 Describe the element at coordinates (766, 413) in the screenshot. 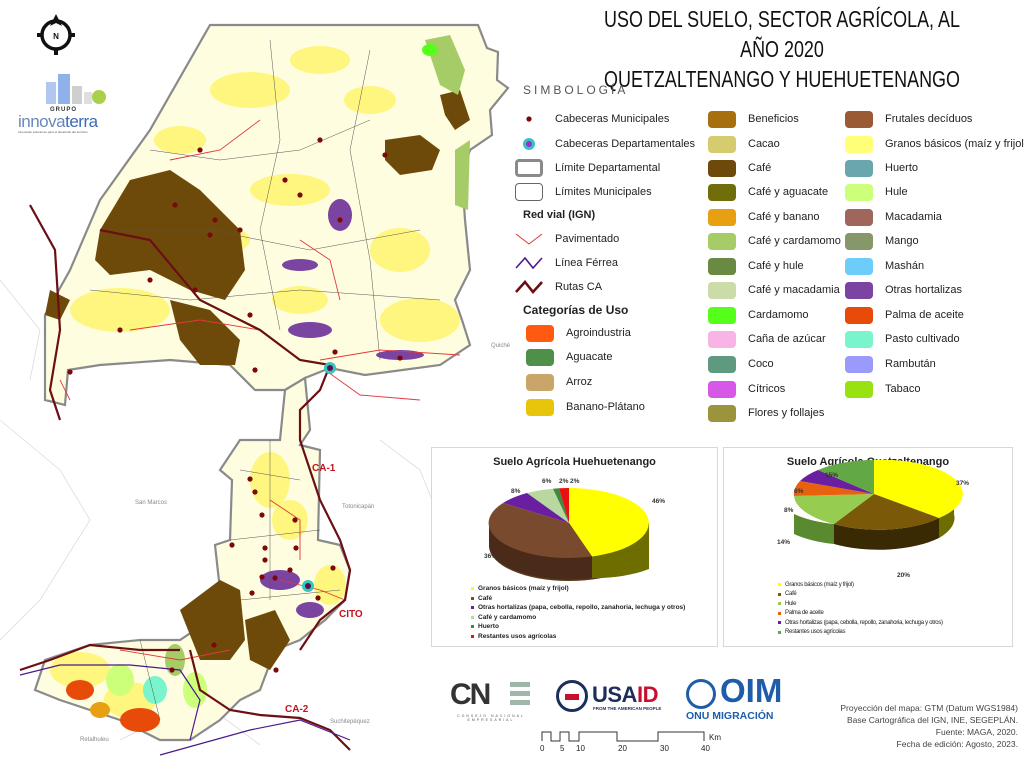

I see `legend-item-flores-follajes: Flores y follajes` at that location.